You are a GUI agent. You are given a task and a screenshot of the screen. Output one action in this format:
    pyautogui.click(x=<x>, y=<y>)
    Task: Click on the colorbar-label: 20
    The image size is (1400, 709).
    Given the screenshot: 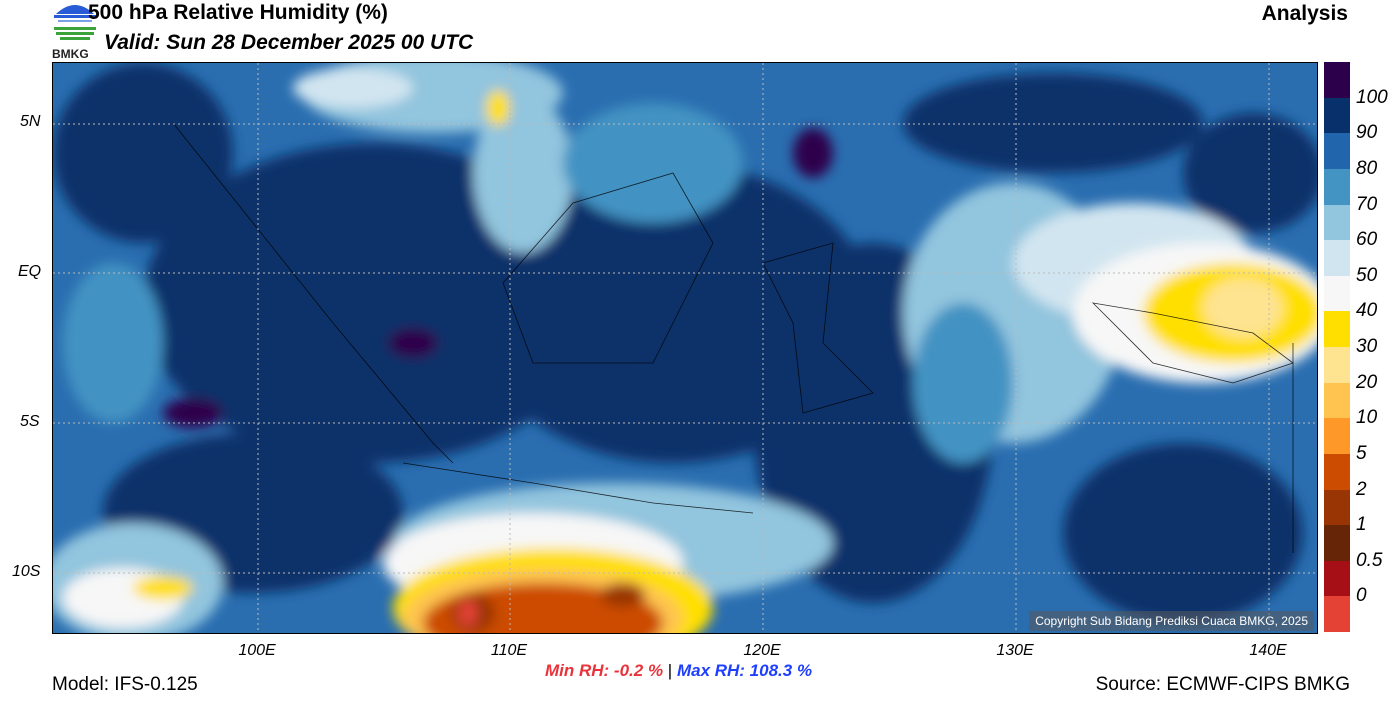 What is the action you would take?
    pyautogui.click(x=1367, y=382)
    